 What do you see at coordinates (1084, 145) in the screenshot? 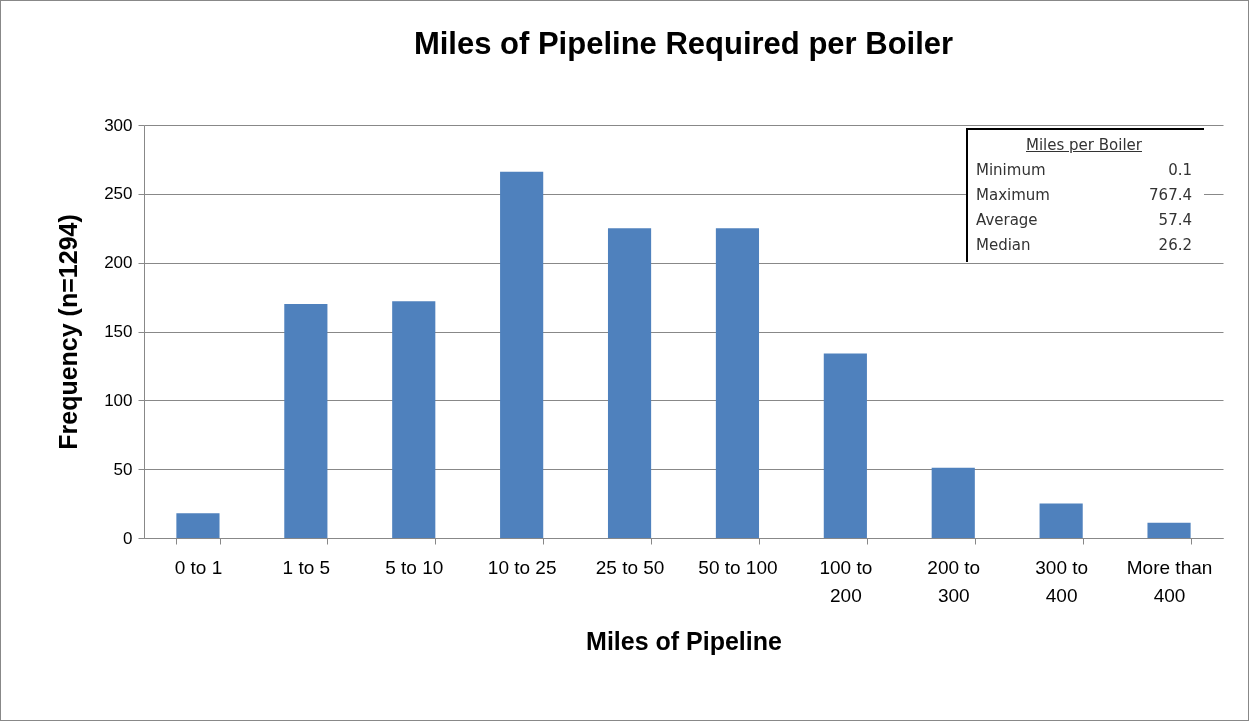
I see `annotation: Miles per Boiler` at bounding box center [1084, 145].